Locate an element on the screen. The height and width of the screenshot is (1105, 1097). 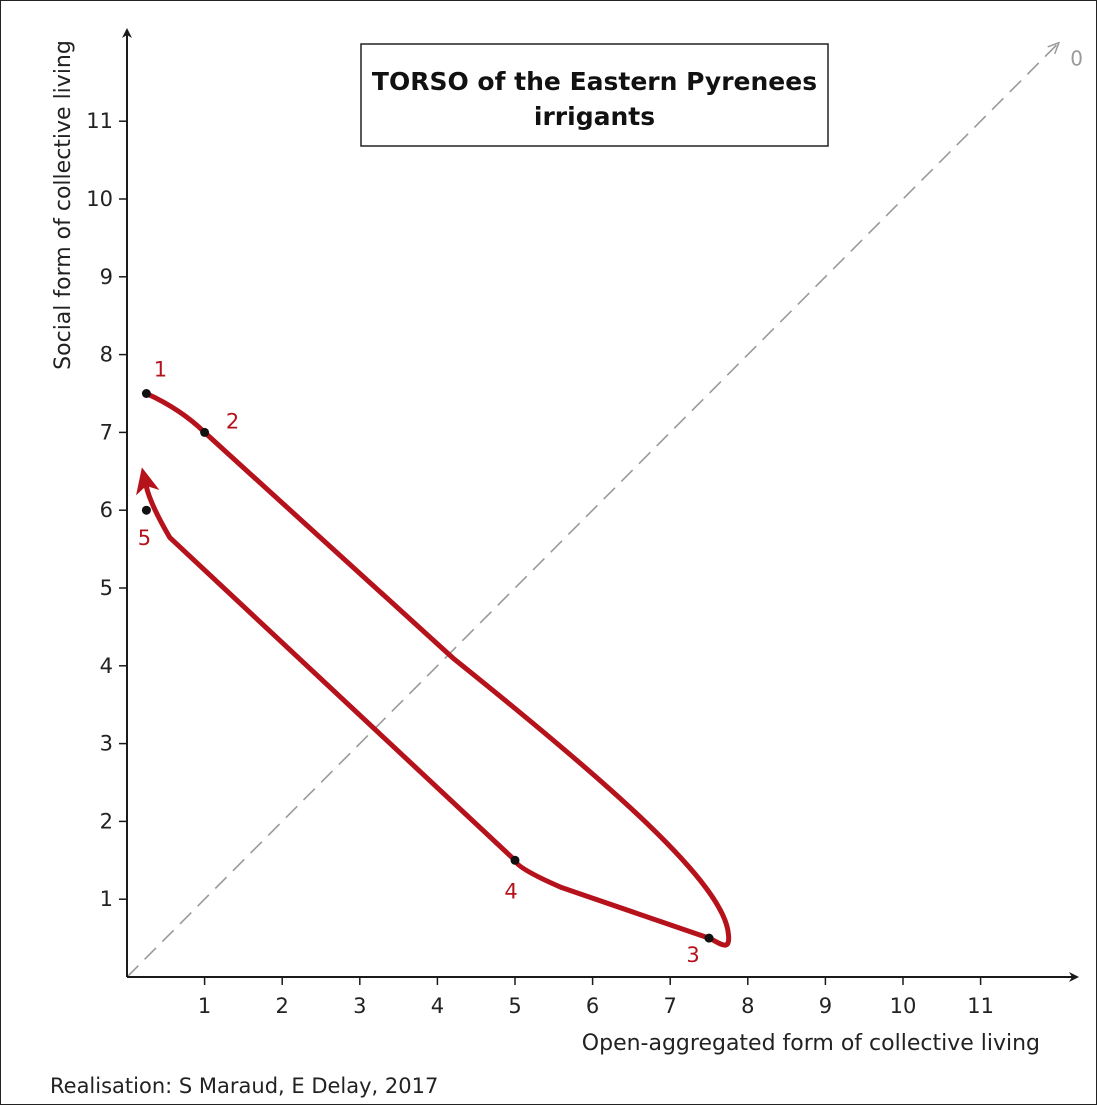
title-box-border is located at coordinates (594, 95).